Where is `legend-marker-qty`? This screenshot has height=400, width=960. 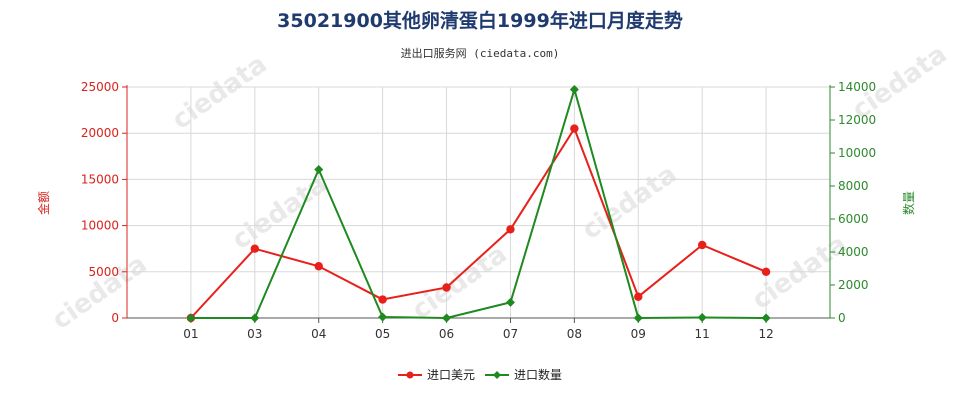 legend-marker-qty is located at coordinates (497, 375).